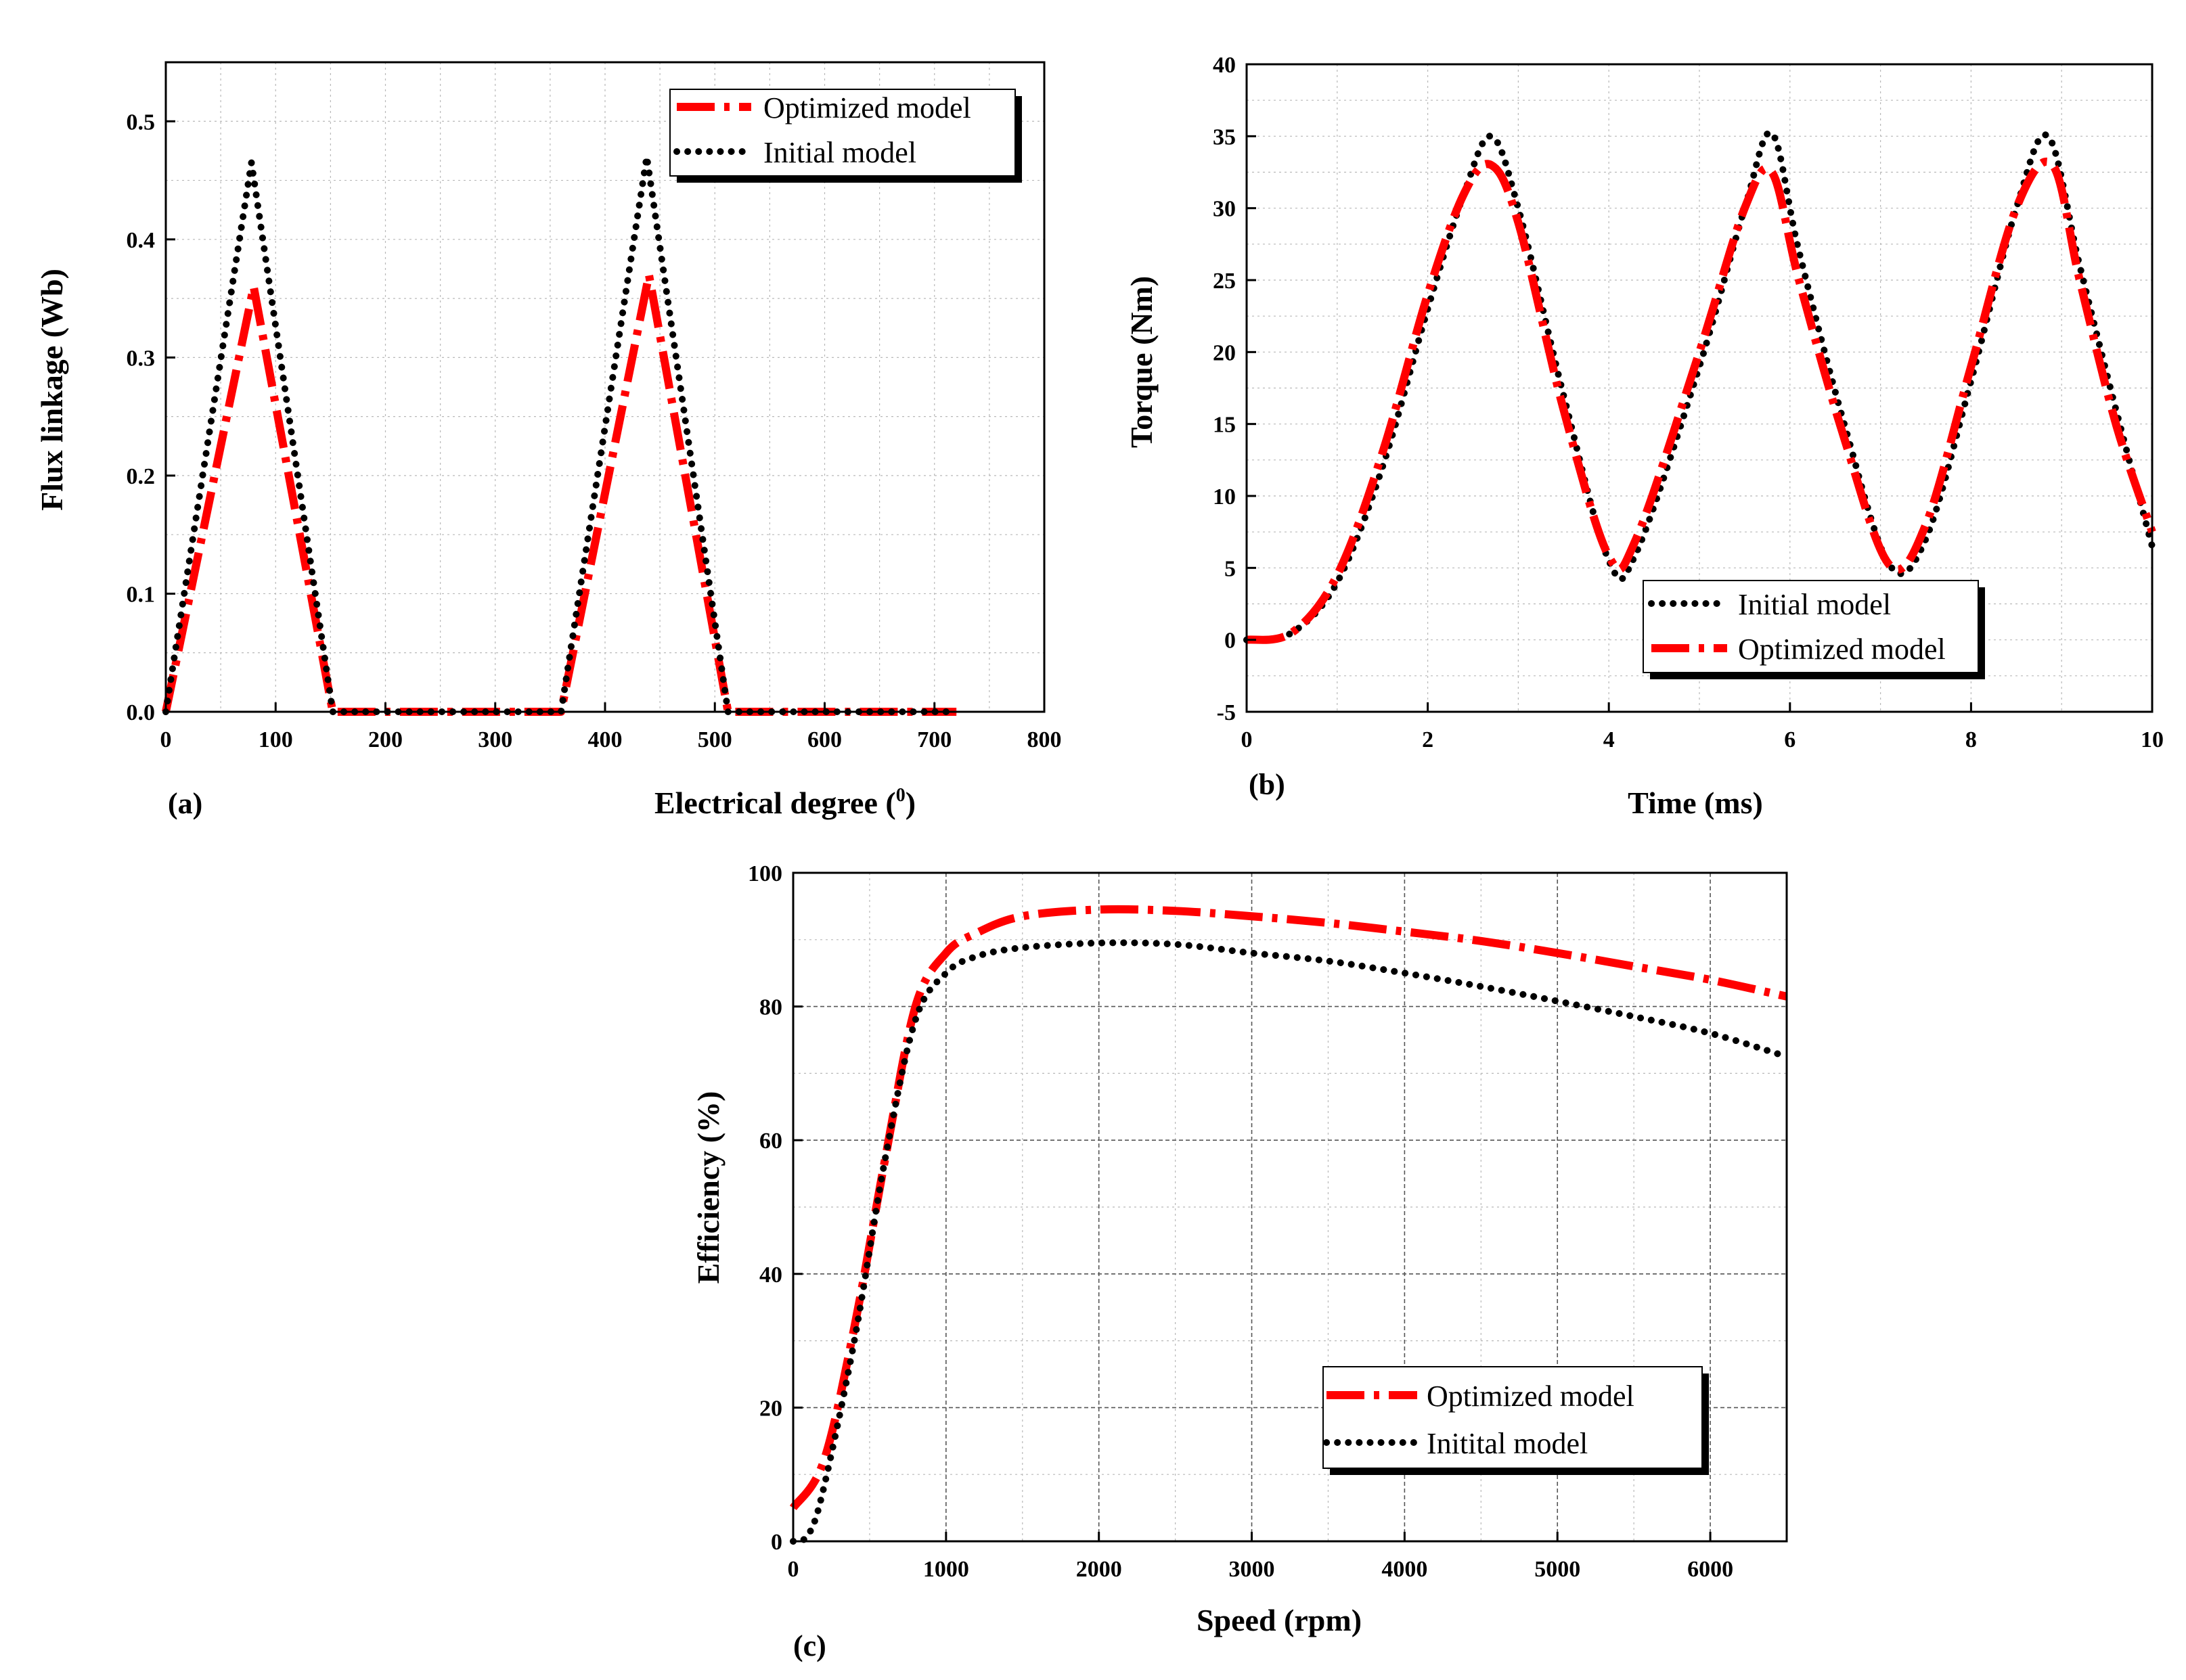  Describe the element at coordinates (1513, 1417) in the screenshot. I see `panel-c-legend-box` at that location.